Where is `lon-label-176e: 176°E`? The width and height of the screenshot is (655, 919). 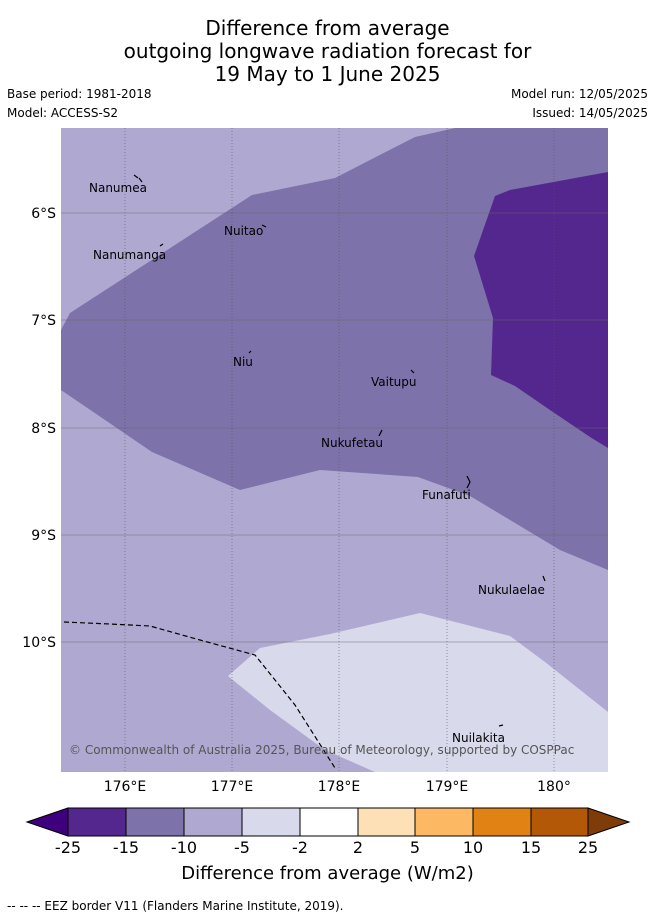 lon-label-176e: 176°E is located at coordinates (125, 787).